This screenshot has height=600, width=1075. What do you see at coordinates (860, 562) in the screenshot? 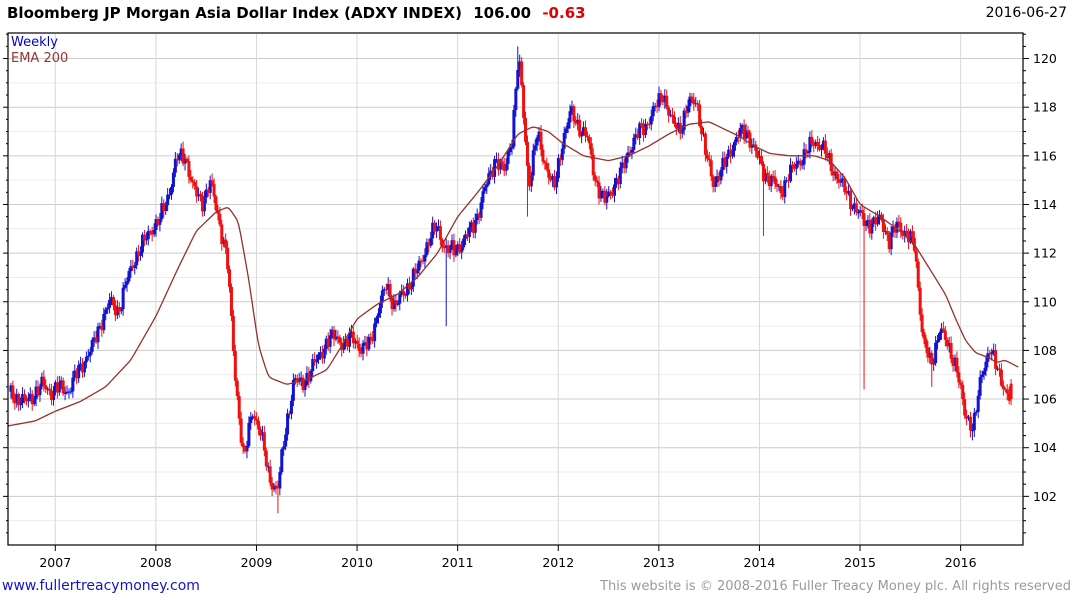
I see `x-axis-tick-label: 2015` at bounding box center [860, 562].